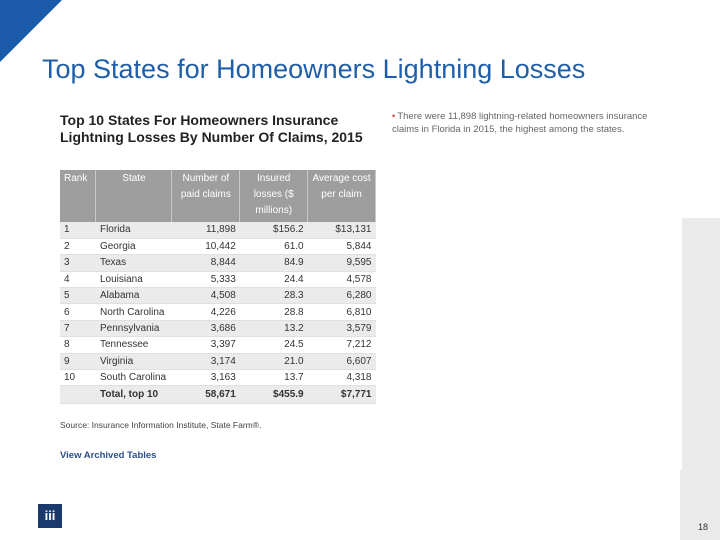 This screenshot has width=720, height=540. I want to click on cell-state: North Carolina, so click(133, 312).